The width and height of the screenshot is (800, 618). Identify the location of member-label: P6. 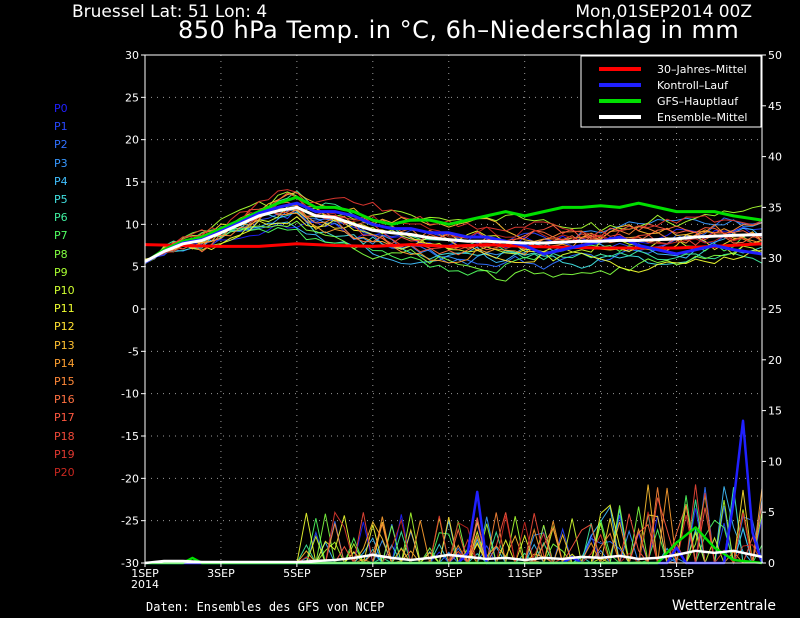
(61, 218).